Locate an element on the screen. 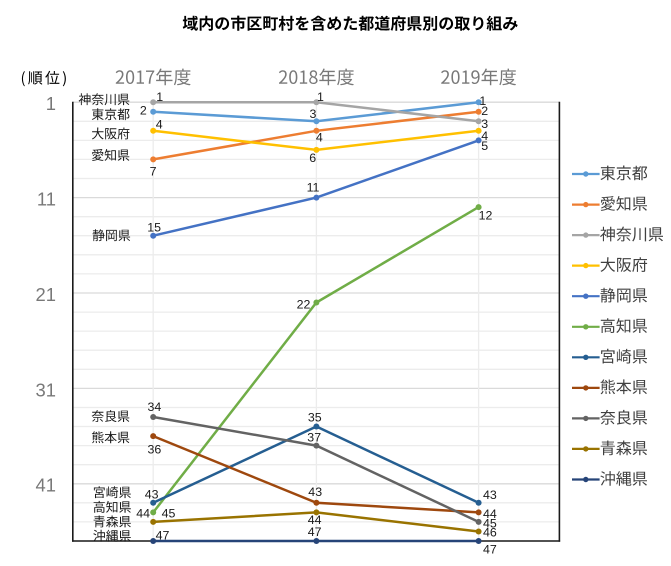  svg-text: 34 is located at coordinates (155, 407).